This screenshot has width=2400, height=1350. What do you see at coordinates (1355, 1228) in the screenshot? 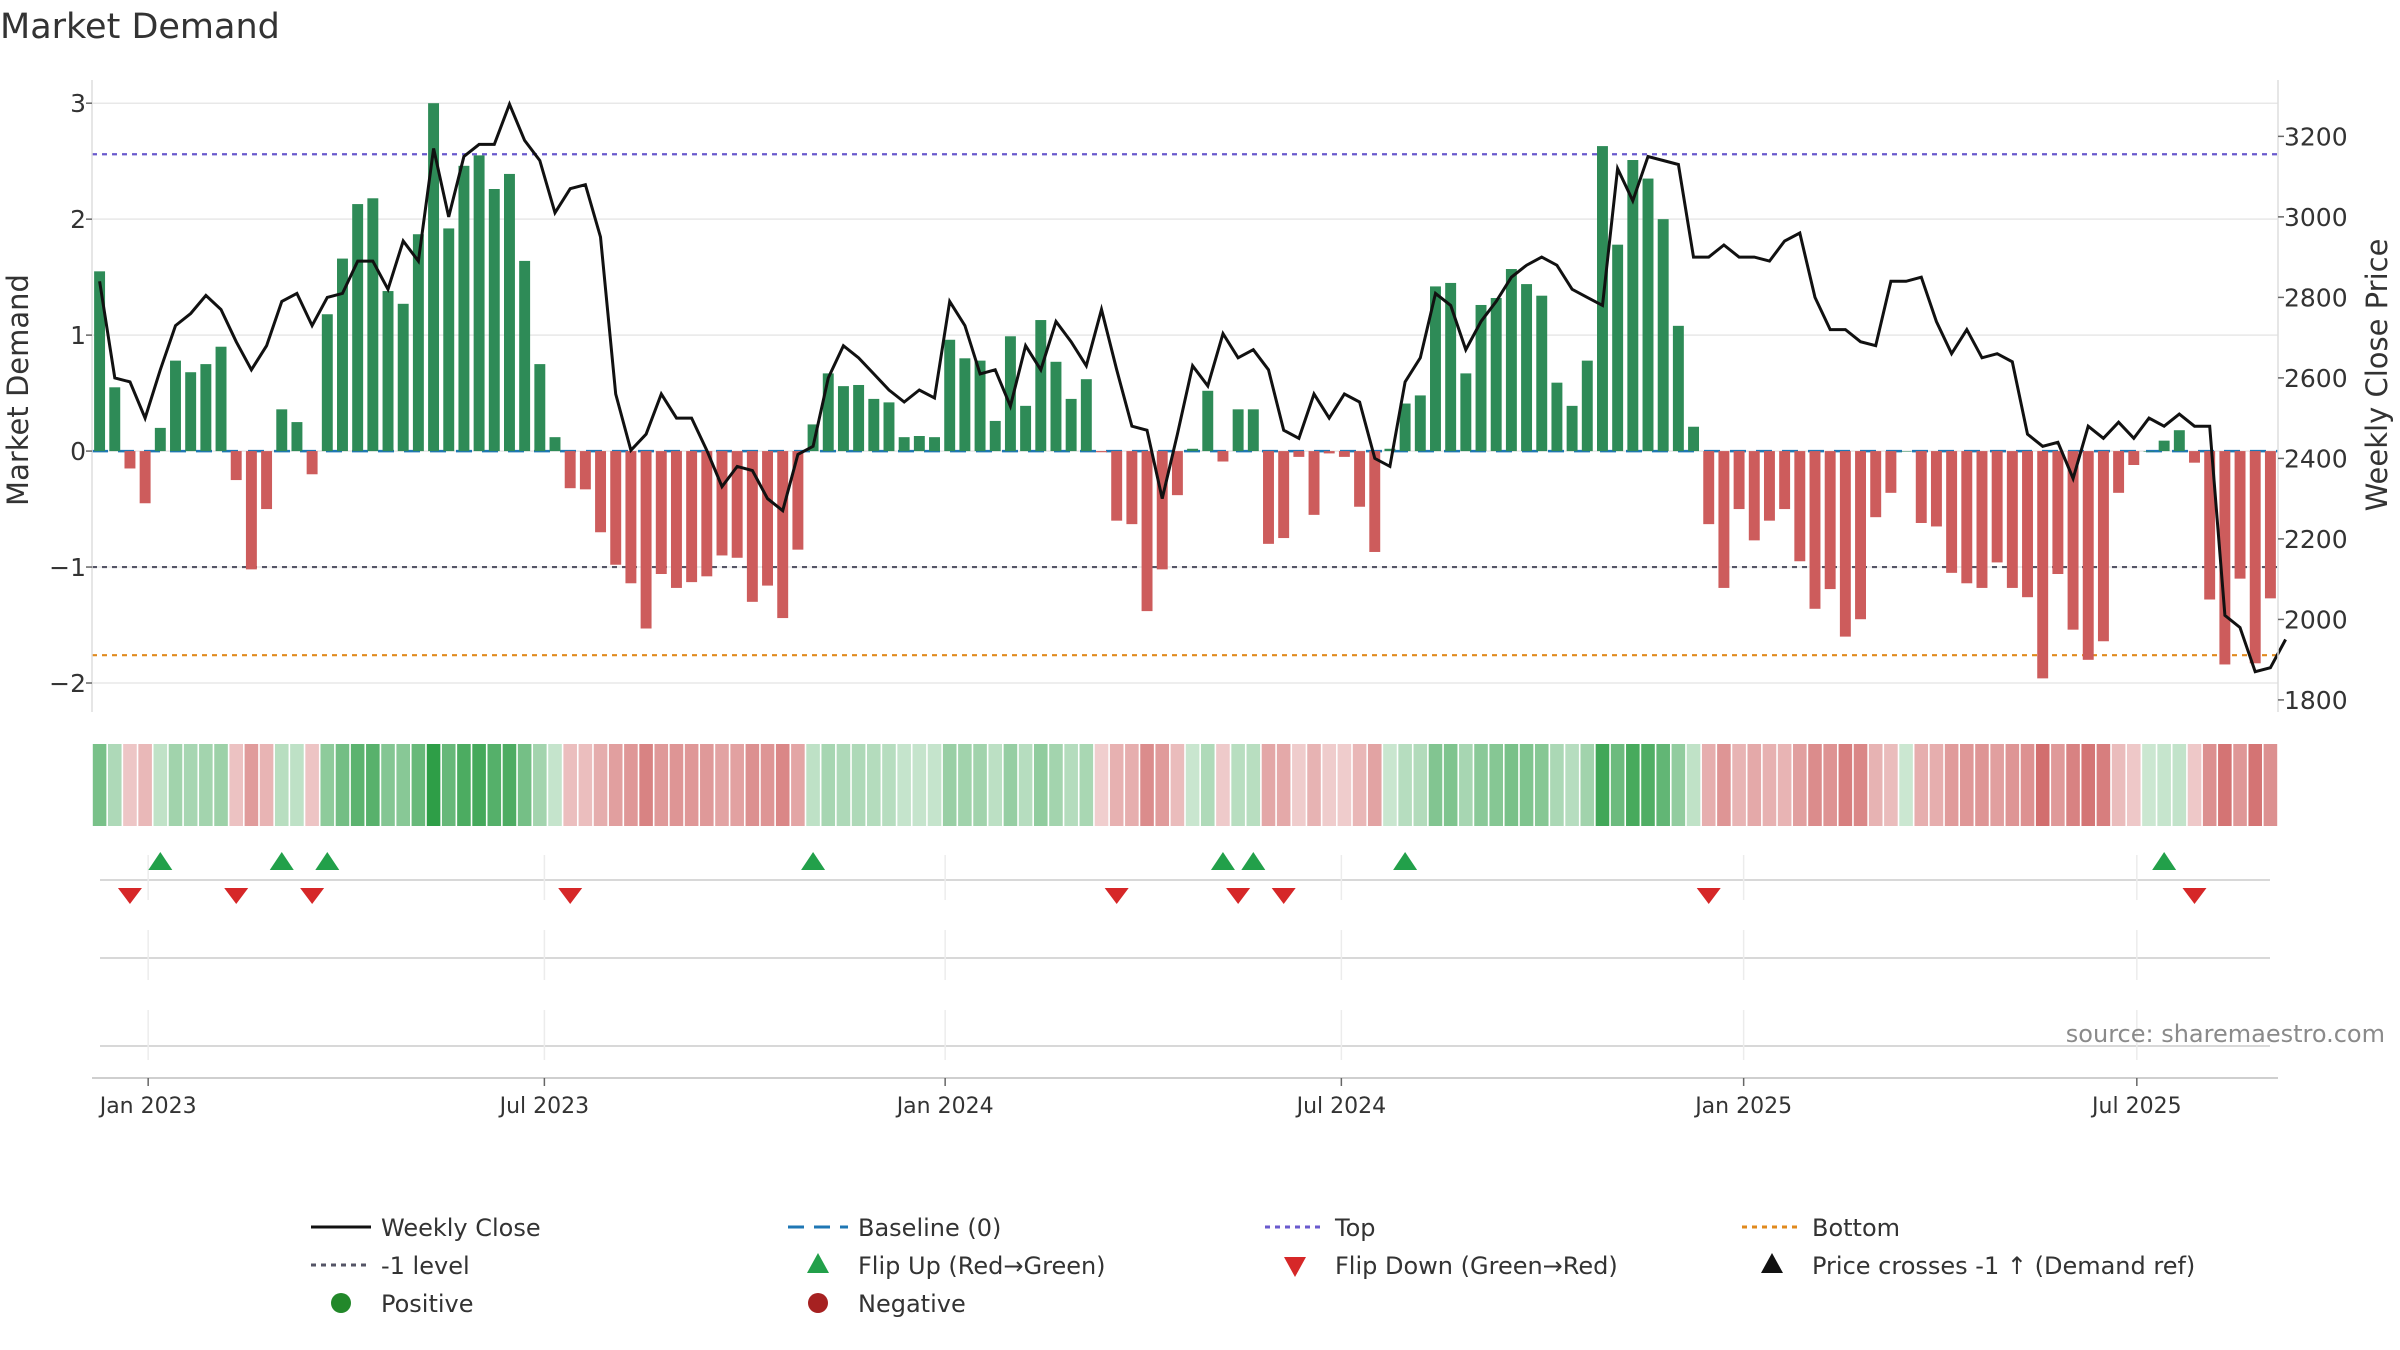
I see `legend-top: Top` at bounding box center [1355, 1228].